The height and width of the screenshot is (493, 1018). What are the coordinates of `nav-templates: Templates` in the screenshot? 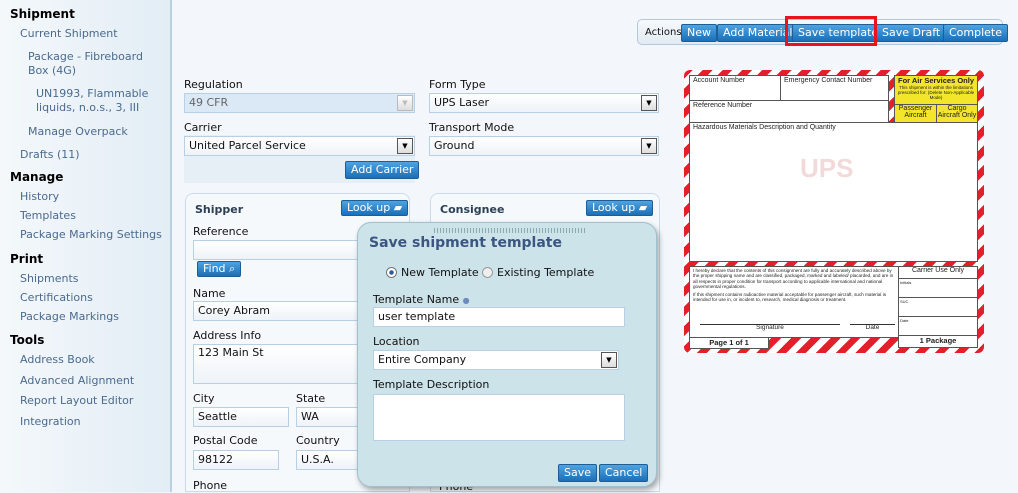 It's located at (48, 215).